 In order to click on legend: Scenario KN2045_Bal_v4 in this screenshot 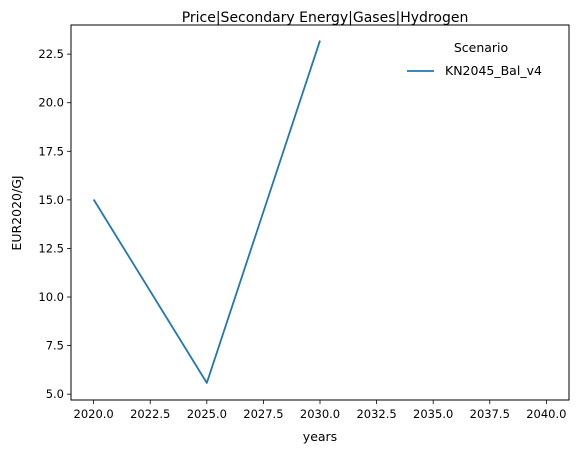, I will do `click(474, 59)`.